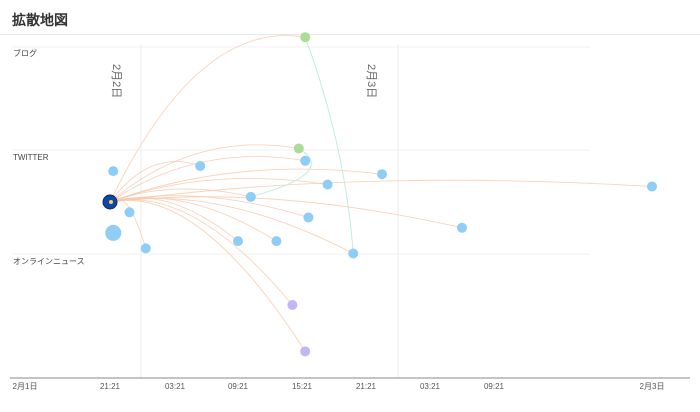 The image size is (700, 412). What do you see at coordinates (40, 20) in the screenshot?
I see `panel-title: 拡散地図` at bounding box center [40, 20].